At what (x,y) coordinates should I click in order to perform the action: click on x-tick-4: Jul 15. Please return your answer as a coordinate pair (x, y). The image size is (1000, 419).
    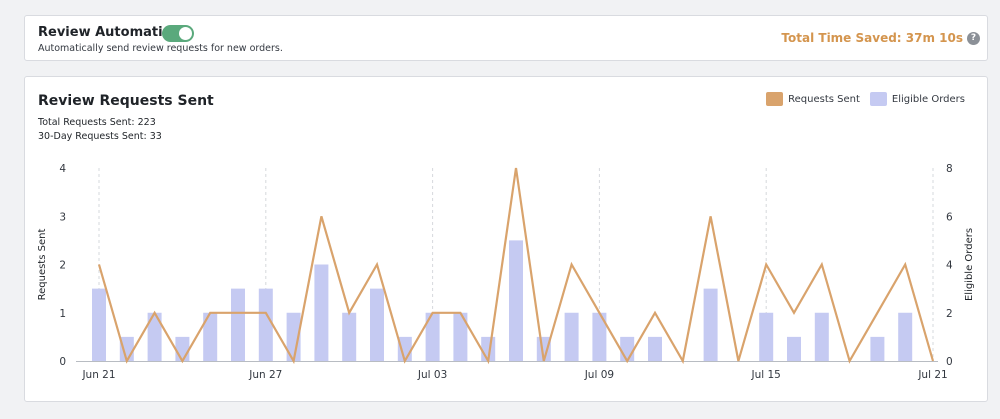
    Looking at the image, I should click on (766, 375).